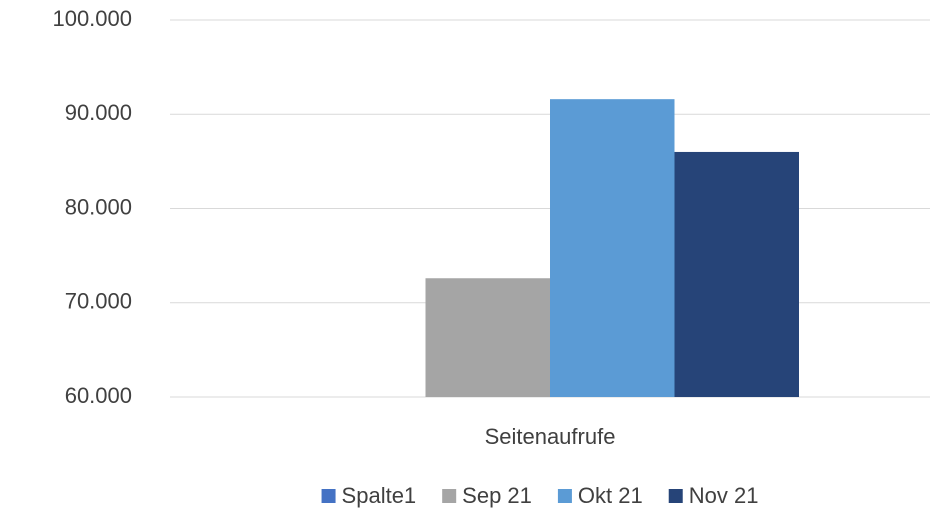 Image resolution: width=946 pixels, height=515 pixels. What do you see at coordinates (550, 436) in the screenshot?
I see `x-tick-label: Seitenaufrufe` at bounding box center [550, 436].